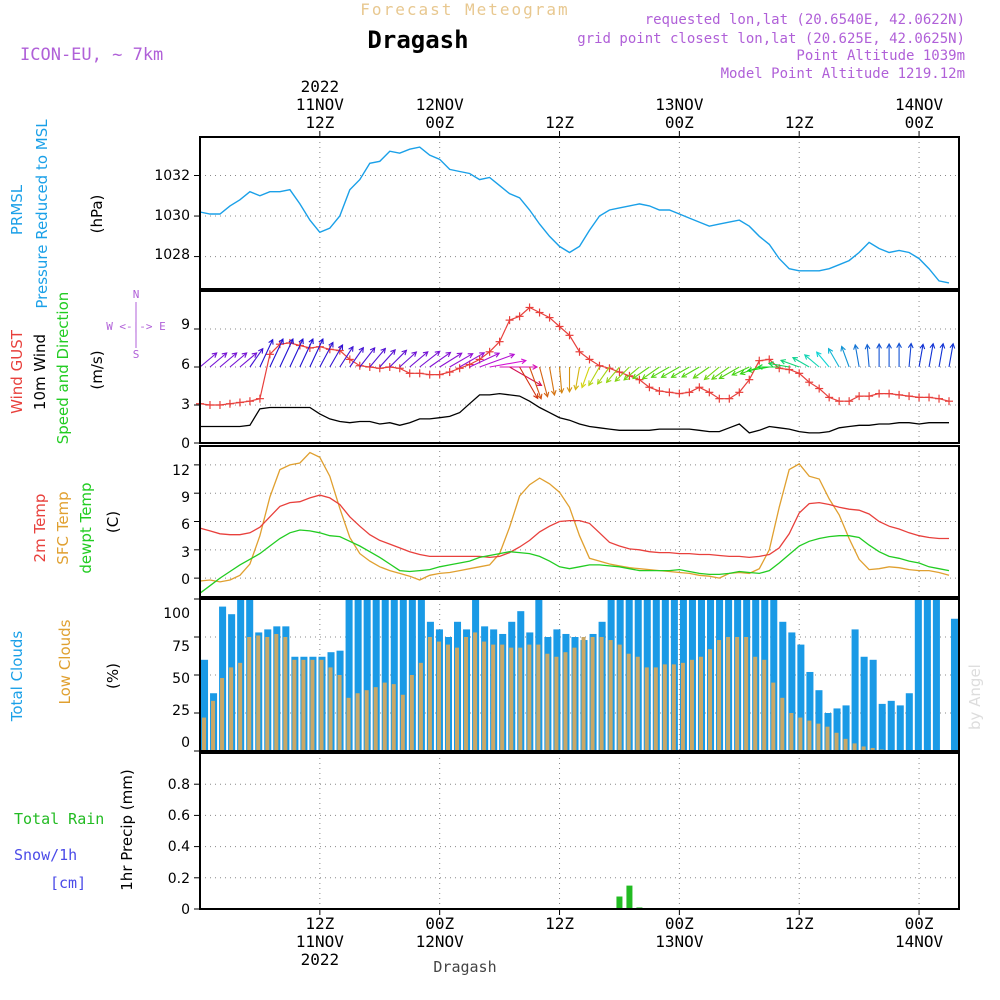  What do you see at coordinates (63, 368) in the screenshot?
I see `wind-label-speed-dir: Speed and Direction` at bounding box center [63, 368].